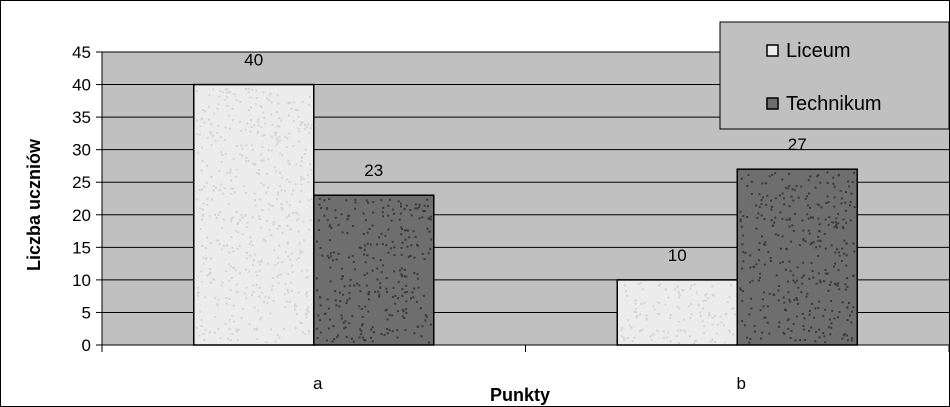 The width and height of the screenshot is (950, 407). I want to click on legend: Liceum Technikum, so click(834, 75).